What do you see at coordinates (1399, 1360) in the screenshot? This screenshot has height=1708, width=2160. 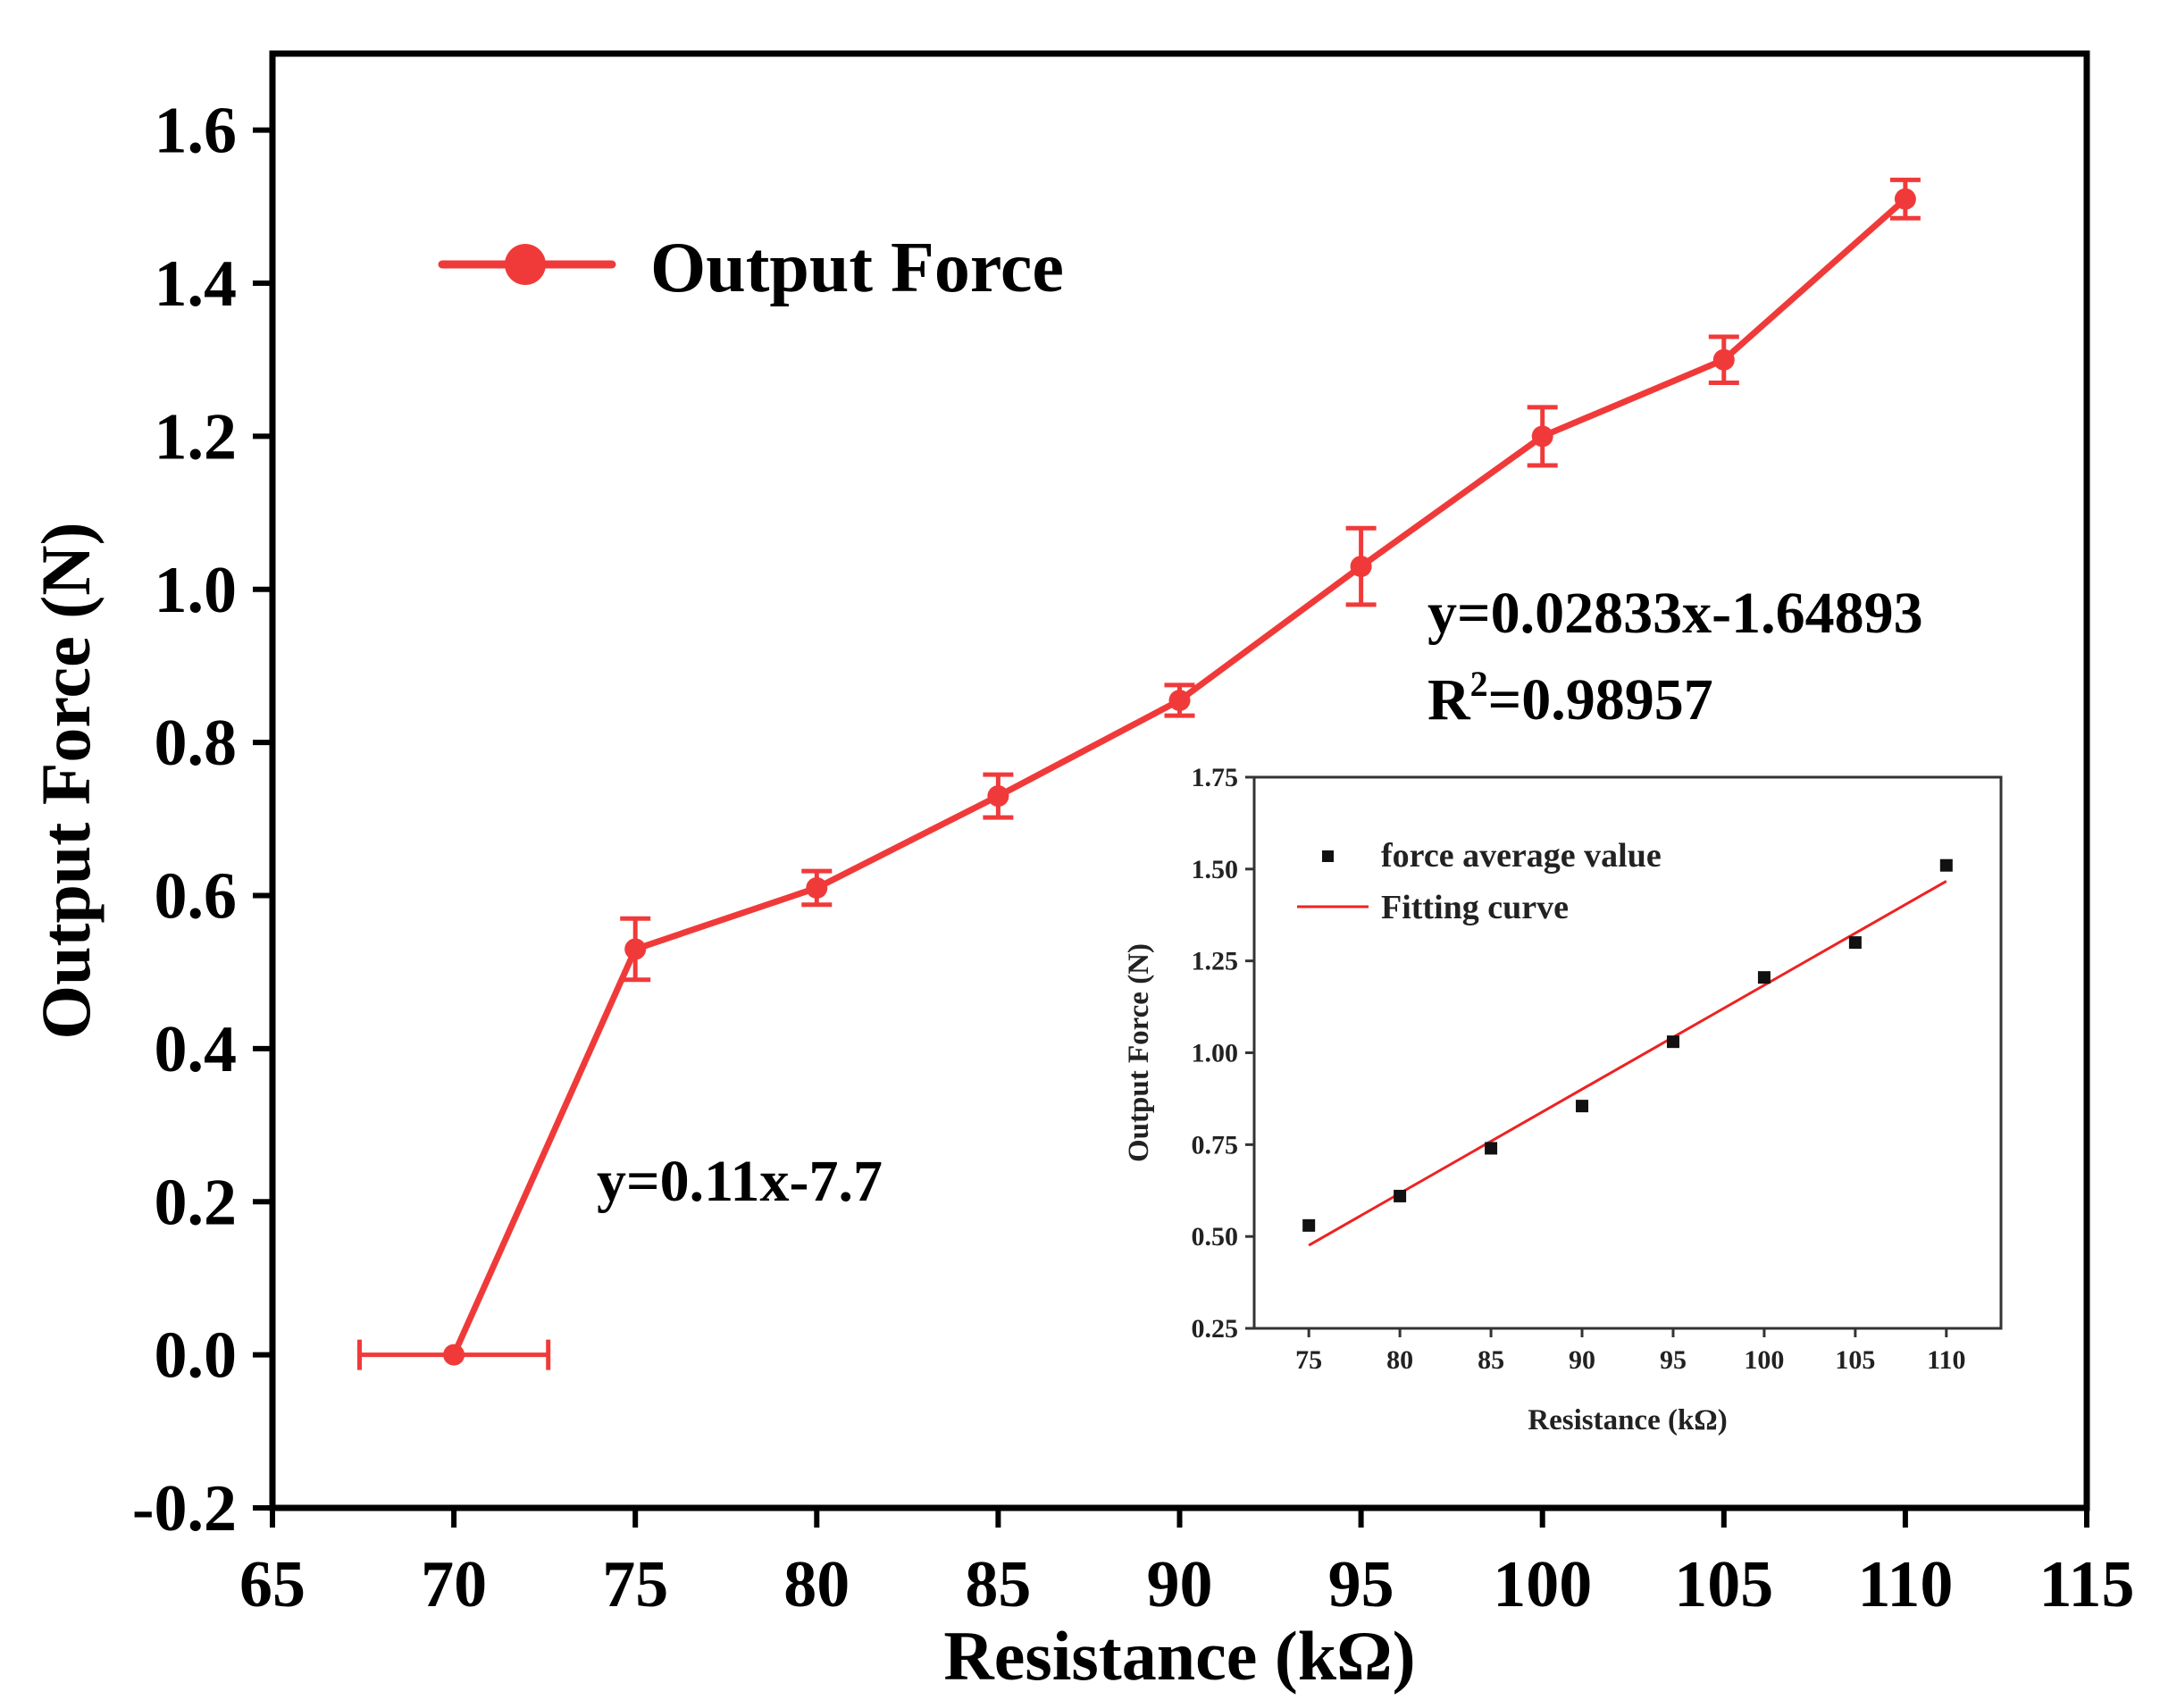 I see `inset-x-tick-label: 80` at bounding box center [1399, 1360].